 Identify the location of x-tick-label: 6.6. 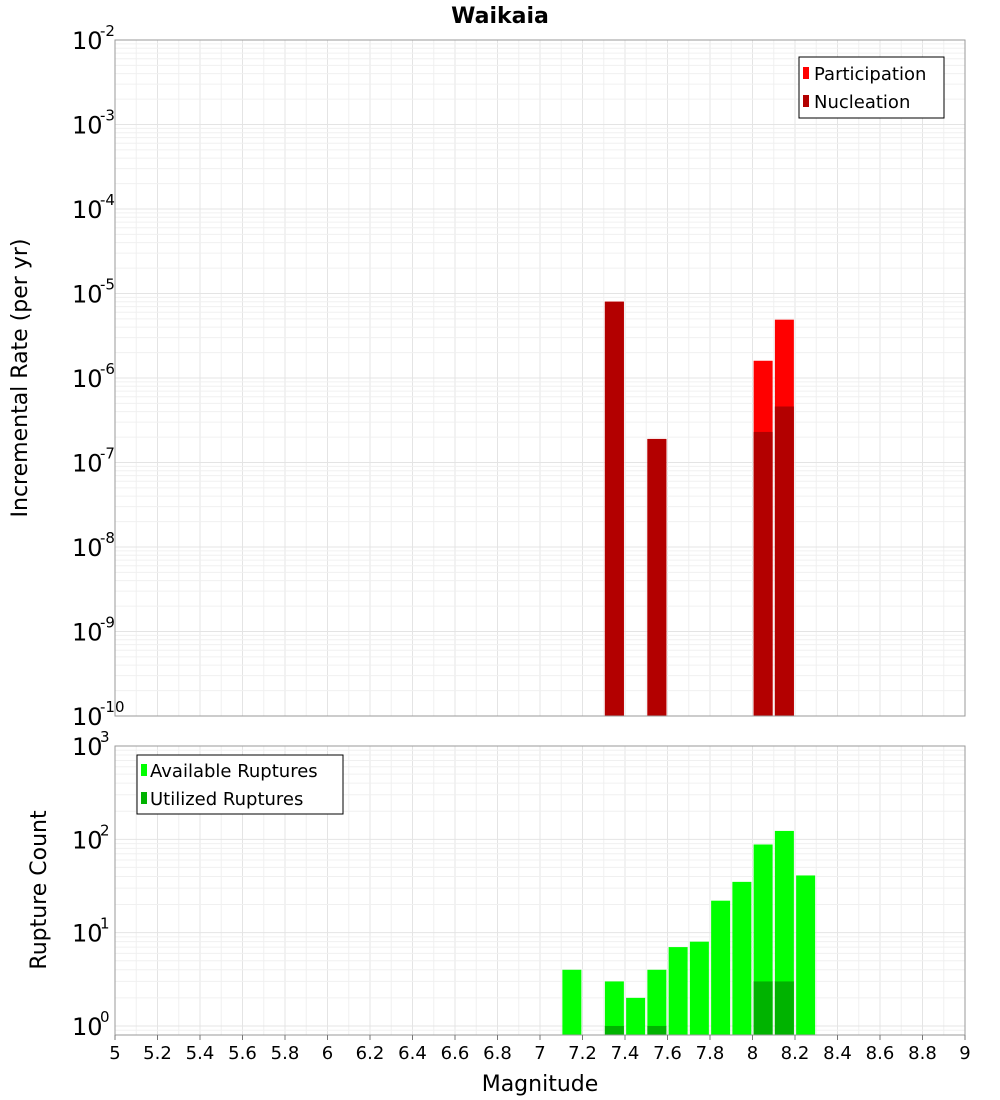
(455, 1053).